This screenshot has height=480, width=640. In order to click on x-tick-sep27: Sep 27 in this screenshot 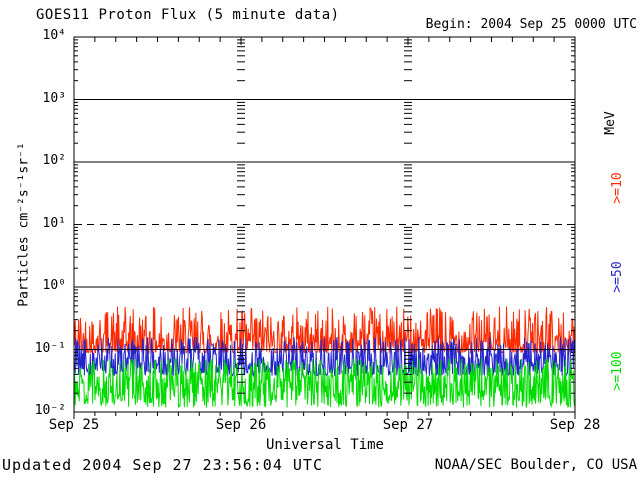, I will do `click(408, 425)`.